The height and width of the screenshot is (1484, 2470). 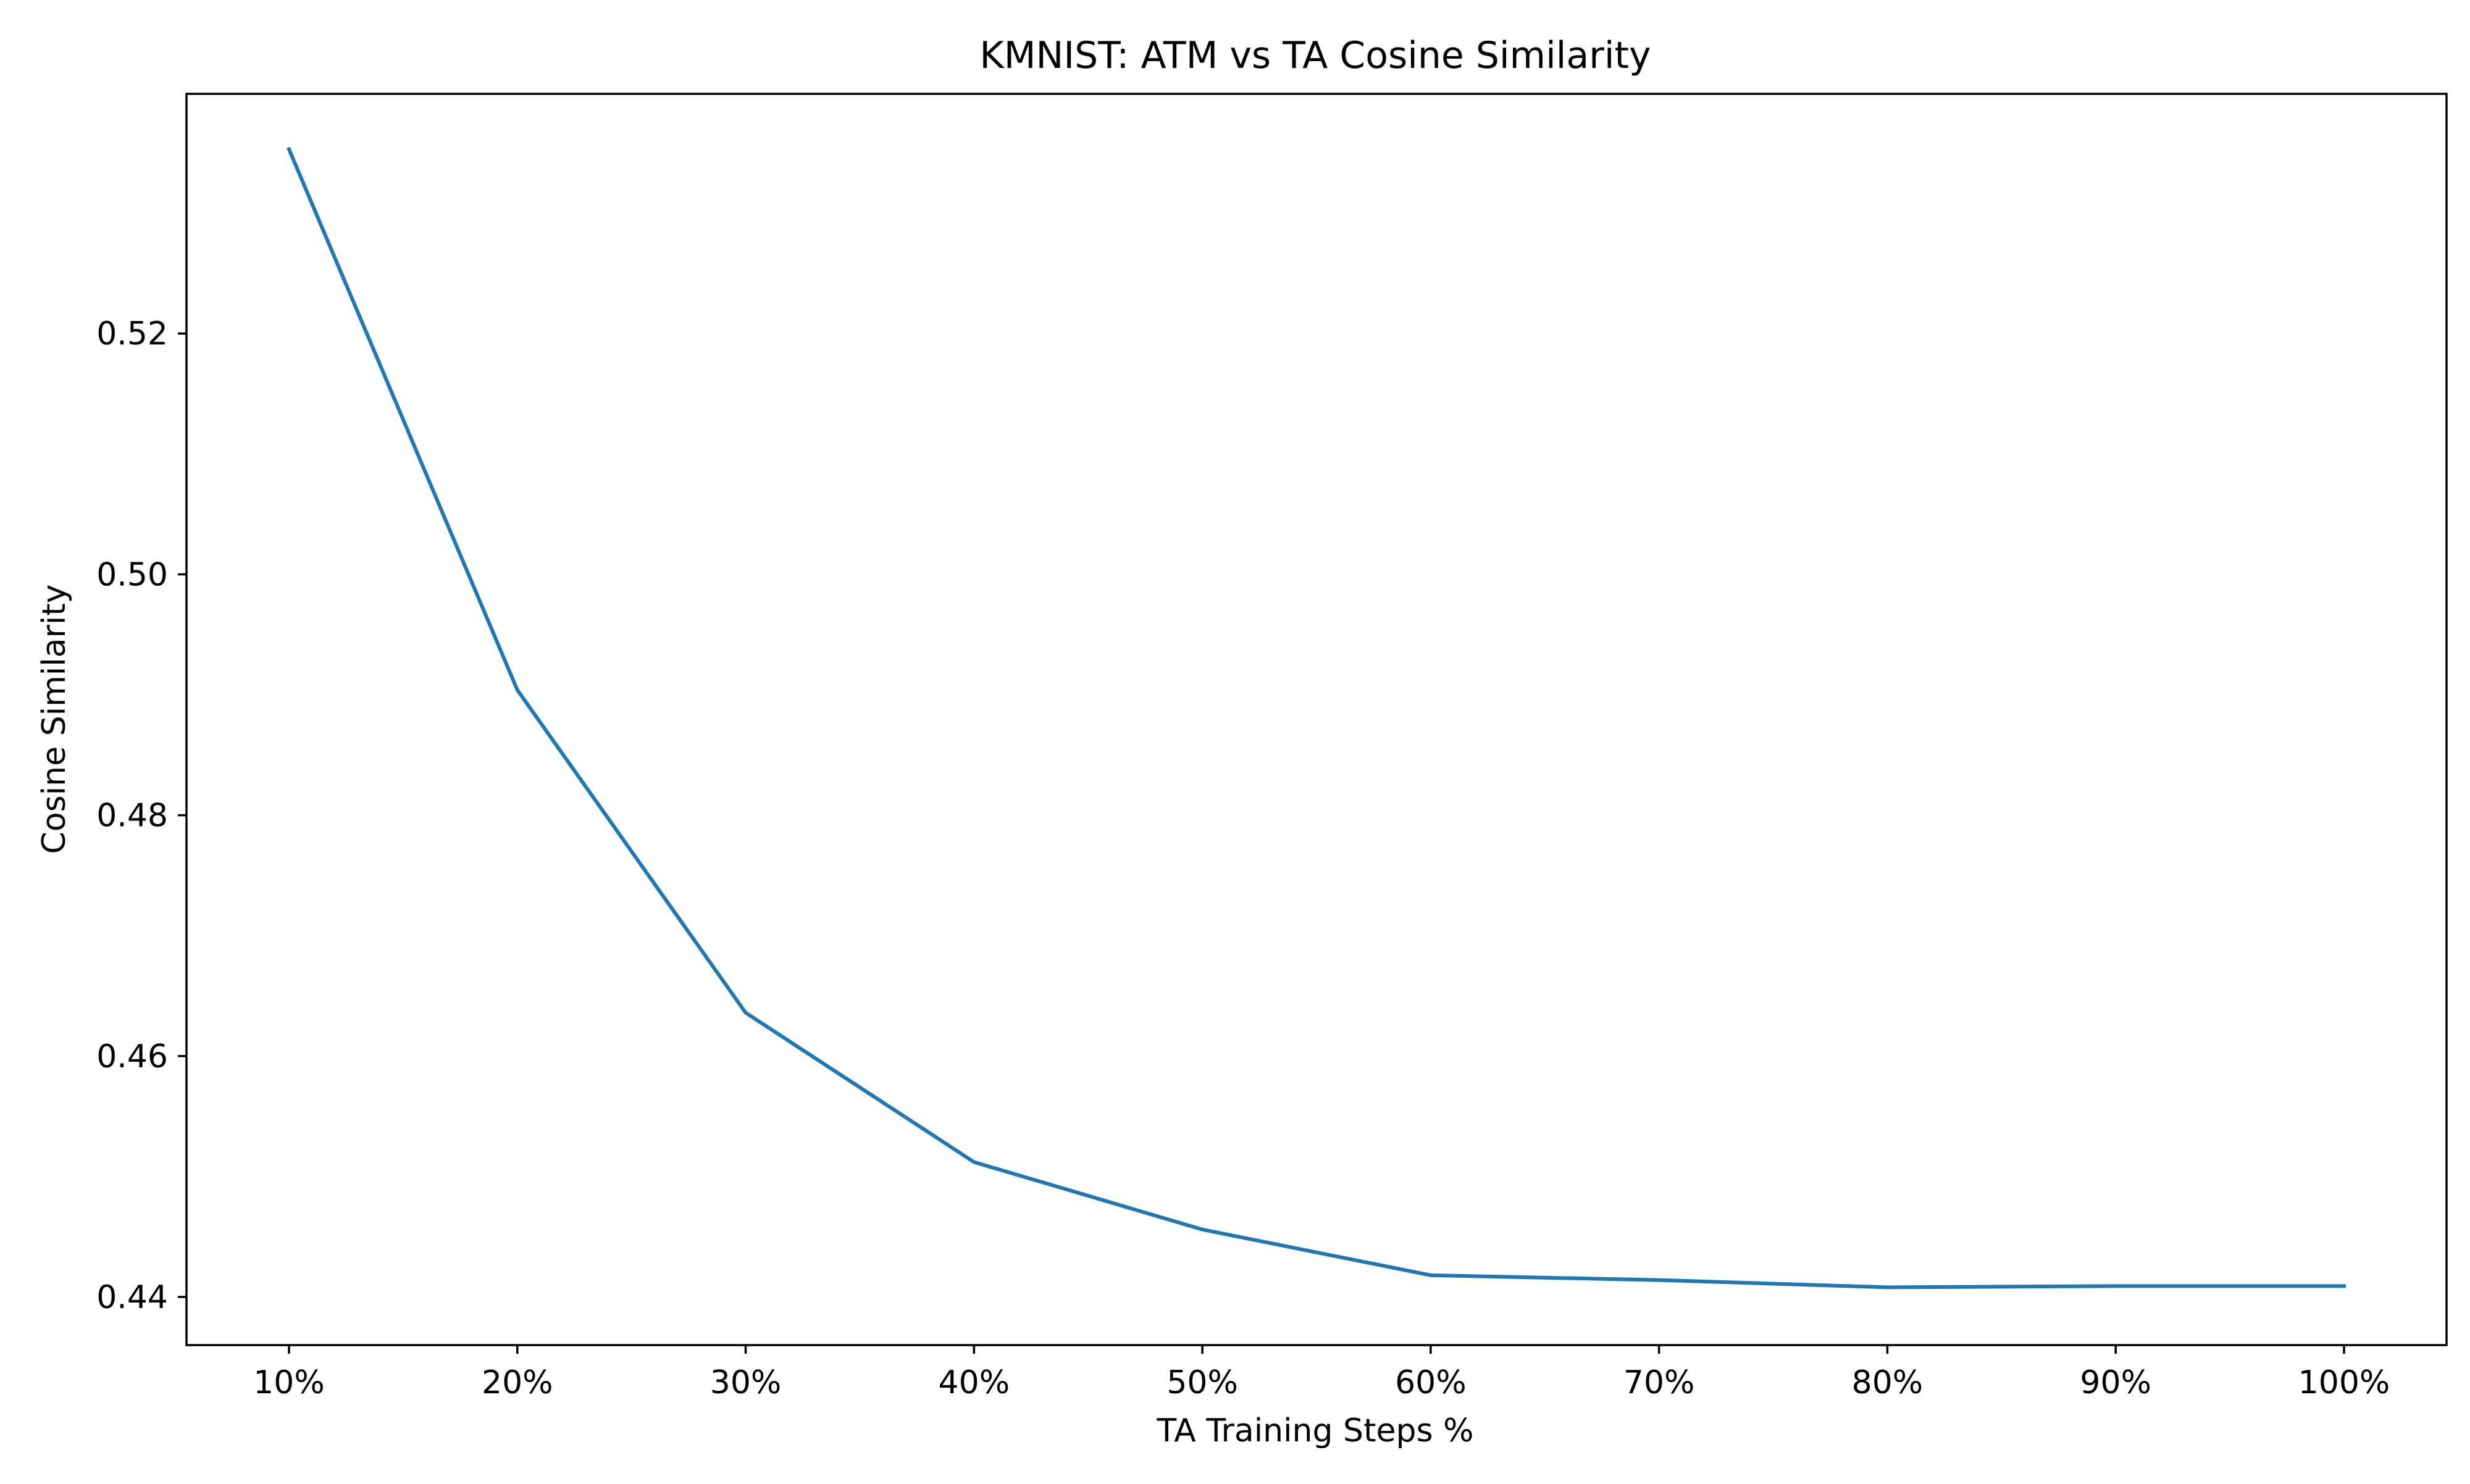 I want to click on x-tick-label: 90%, so click(x=2115, y=1382).